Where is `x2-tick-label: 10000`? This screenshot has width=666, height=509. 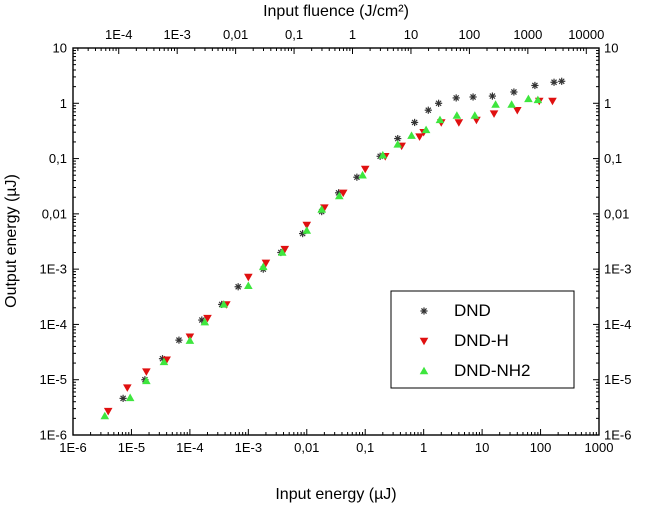 x2-tick-label: 10000 is located at coordinates (586, 34).